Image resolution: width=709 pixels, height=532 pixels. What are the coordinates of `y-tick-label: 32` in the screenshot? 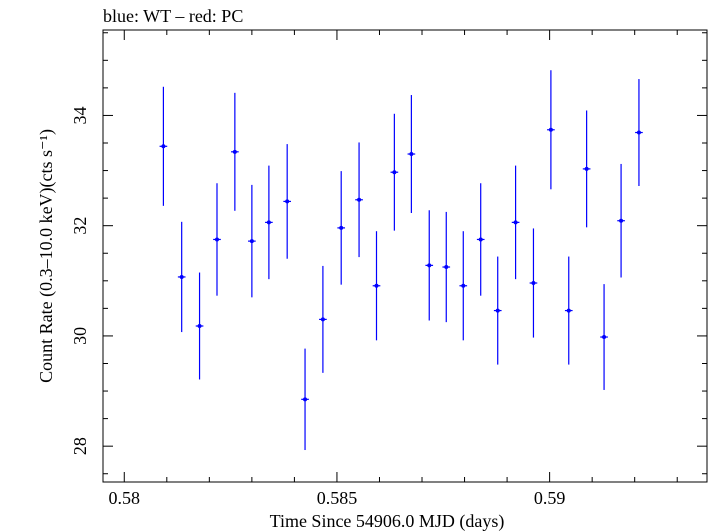 It's located at (80, 226).